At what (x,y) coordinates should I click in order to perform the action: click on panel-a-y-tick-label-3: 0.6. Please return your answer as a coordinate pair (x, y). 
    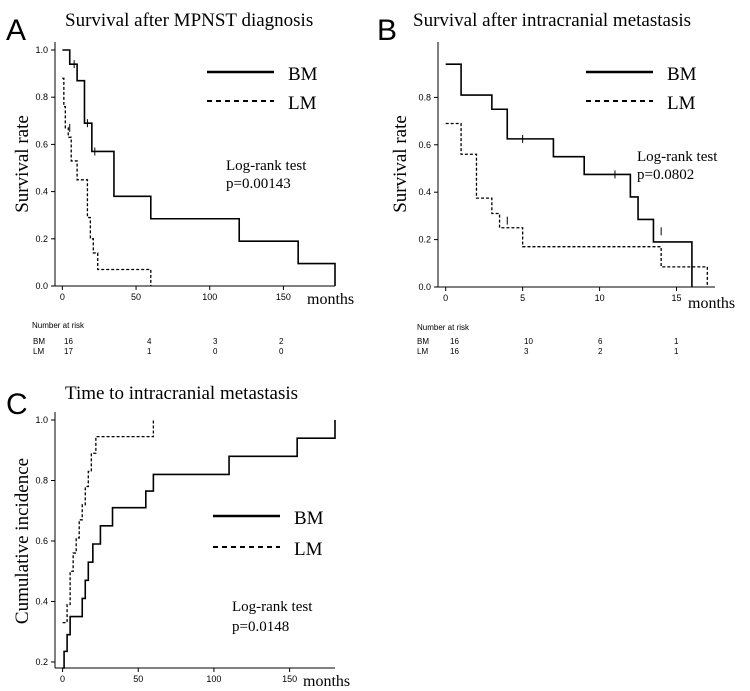
    Looking at the image, I should click on (41, 144).